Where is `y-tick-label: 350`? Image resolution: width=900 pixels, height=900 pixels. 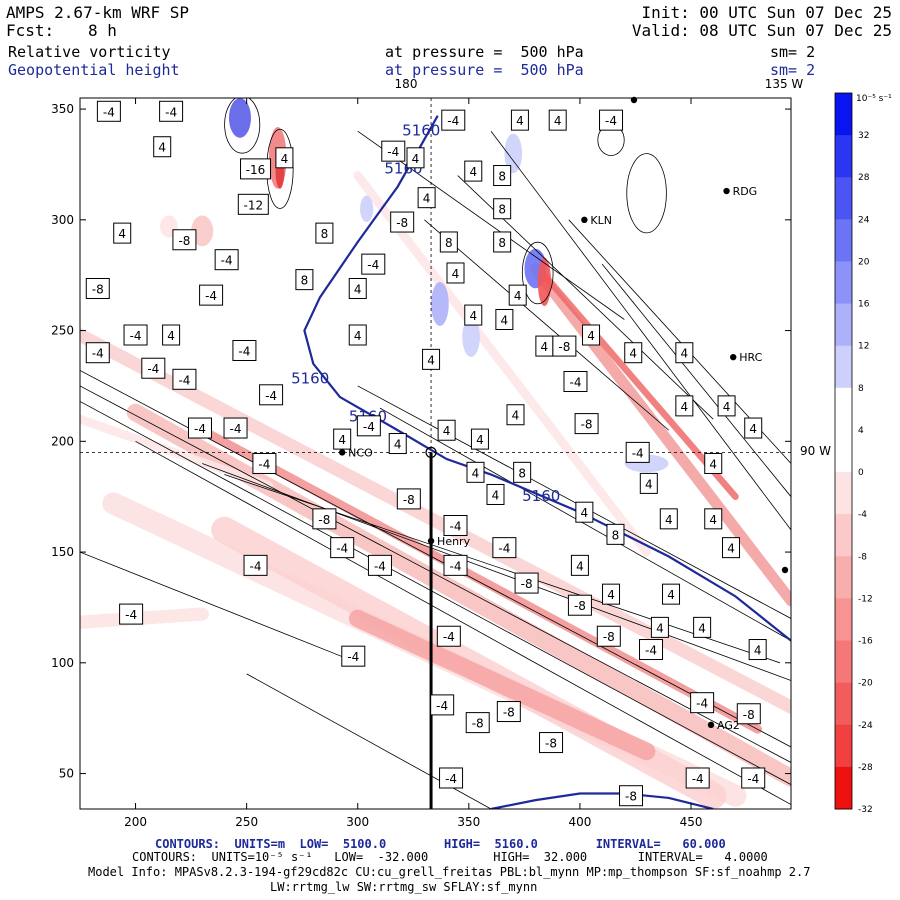
y-tick-label: 350 is located at coordinates (62, 109).